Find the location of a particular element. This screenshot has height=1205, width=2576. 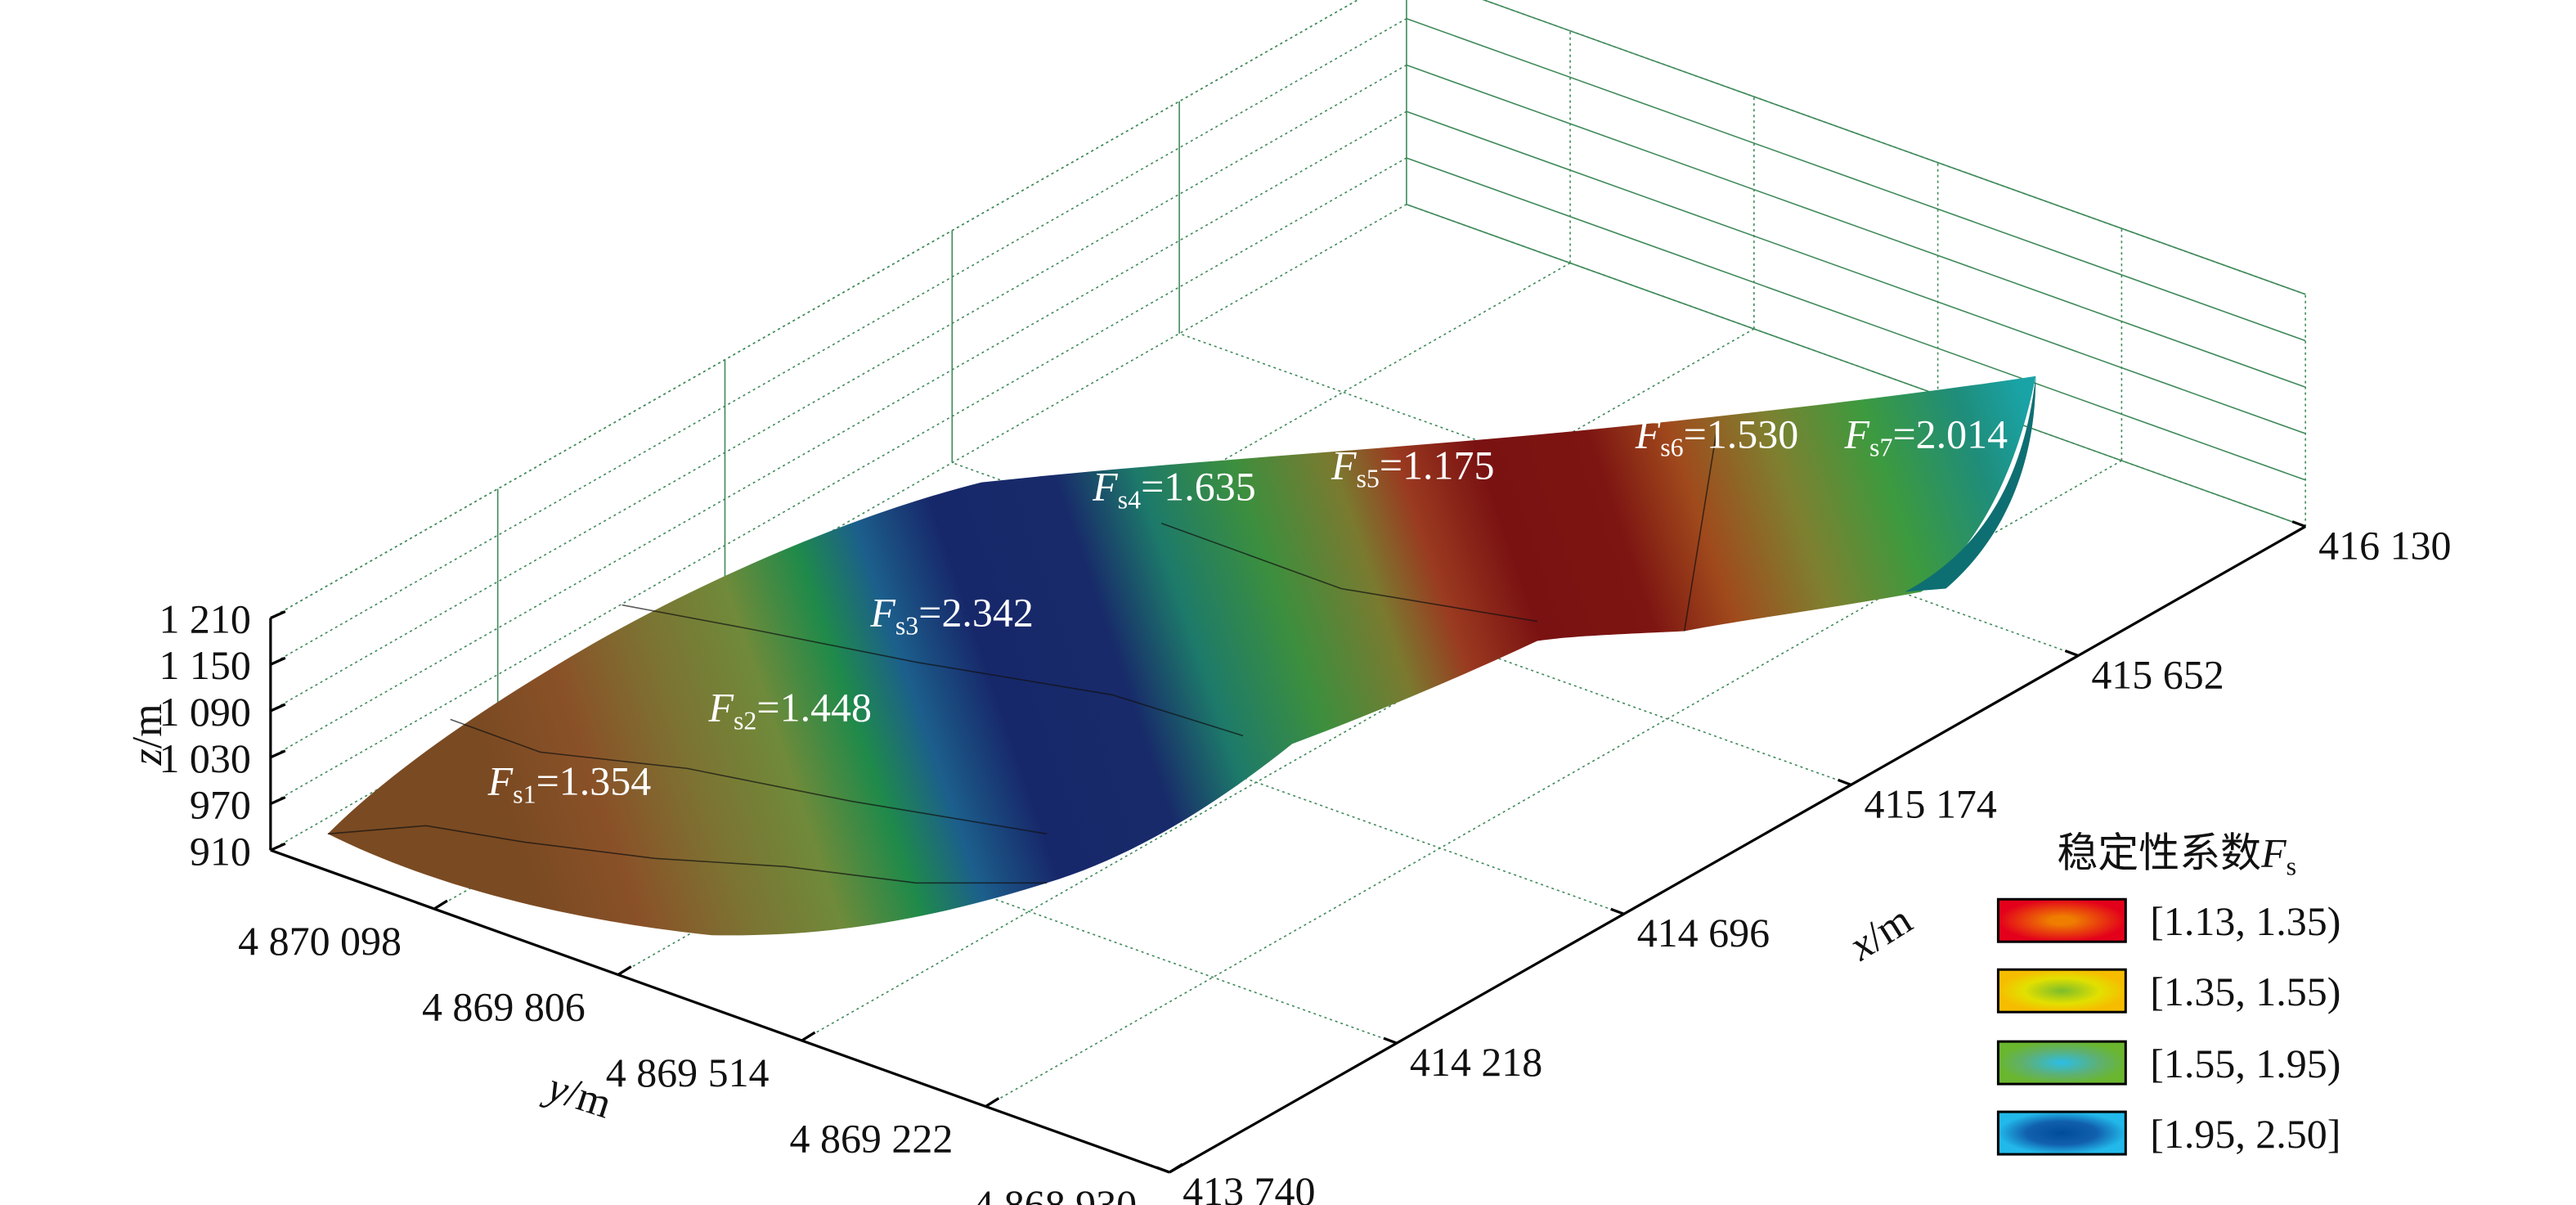

legend-label: [1.95, 2.50] is located at coordinates (2245, 1134).